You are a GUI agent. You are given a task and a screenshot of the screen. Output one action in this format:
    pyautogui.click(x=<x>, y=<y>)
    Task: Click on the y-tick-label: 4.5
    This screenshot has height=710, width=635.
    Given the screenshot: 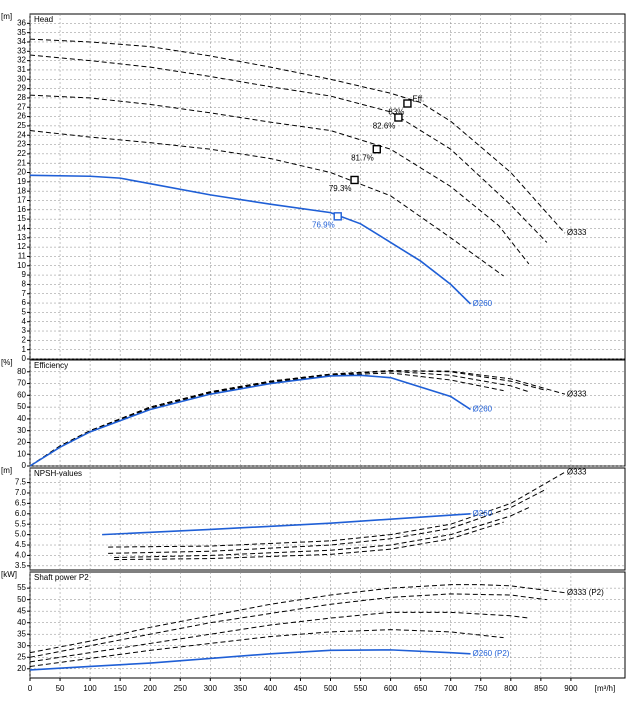 What is the action you would take?
    pyautogui.click(x=21, y=544)
    